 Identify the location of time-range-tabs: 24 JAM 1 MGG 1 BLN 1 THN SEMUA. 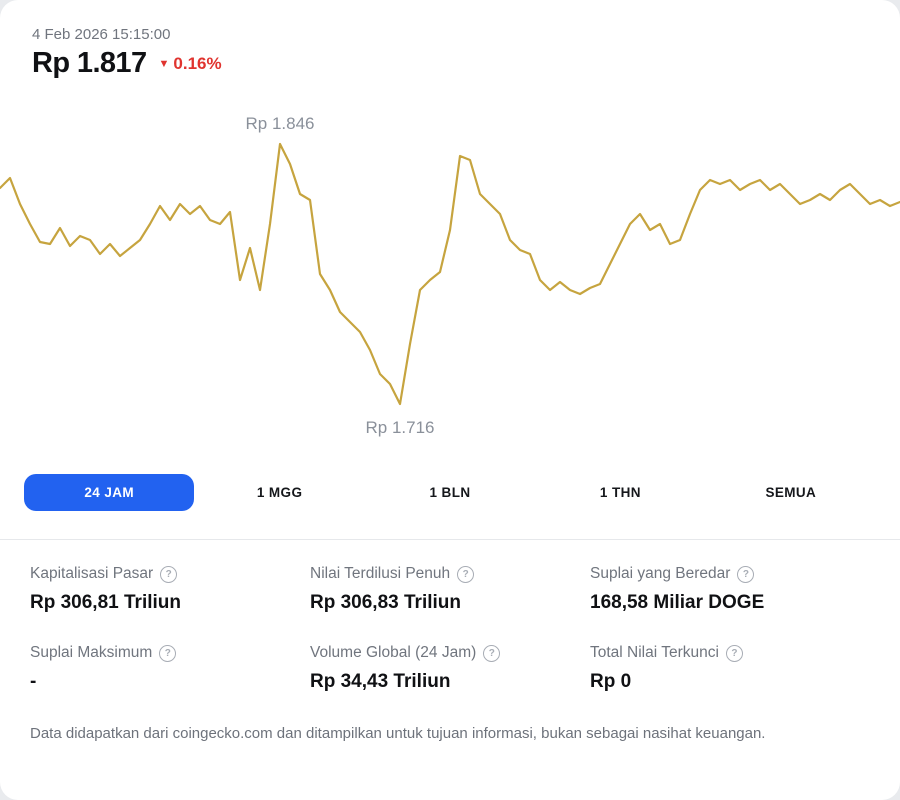
(450, 492).